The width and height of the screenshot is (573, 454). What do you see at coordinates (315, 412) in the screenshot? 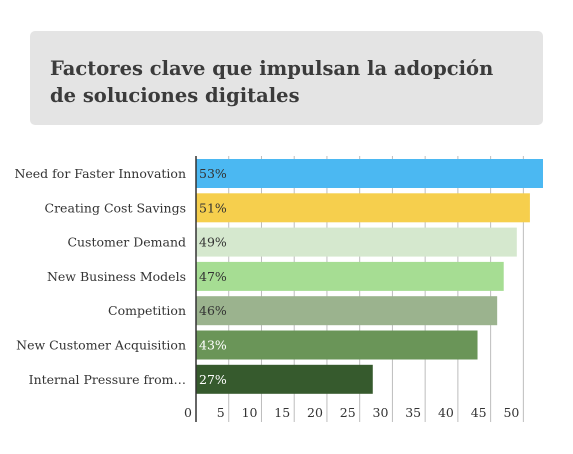
I see `x-tick-label: 20` at bounding box center [315, 412].